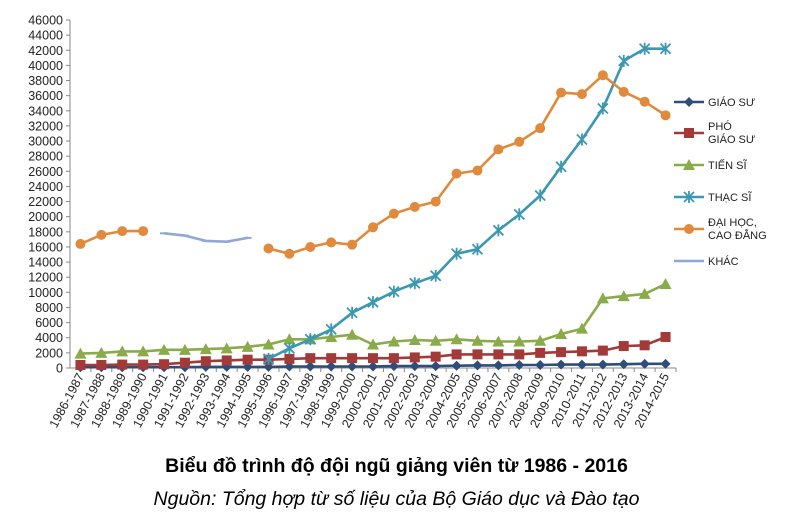  What do you see at coordinates (45, 217) in the screenshot?
I see `y-tick-label: 20000` at bounding box center [45, 217].